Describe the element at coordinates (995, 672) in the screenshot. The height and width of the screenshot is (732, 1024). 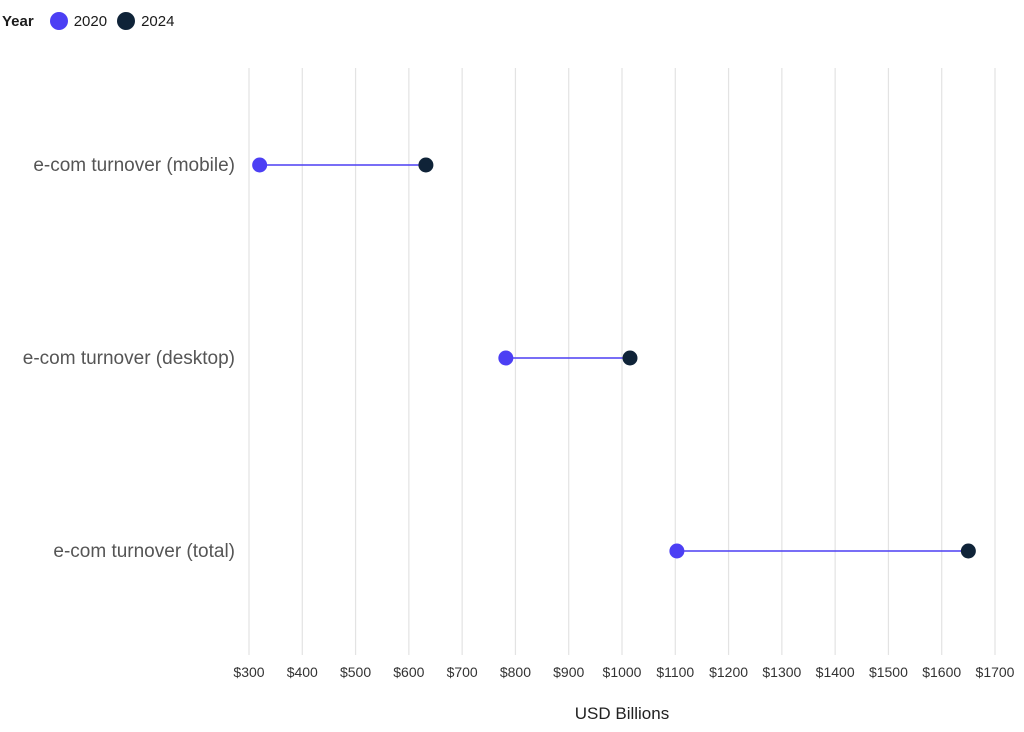
I see `x-tick-label: $1700` at that location.